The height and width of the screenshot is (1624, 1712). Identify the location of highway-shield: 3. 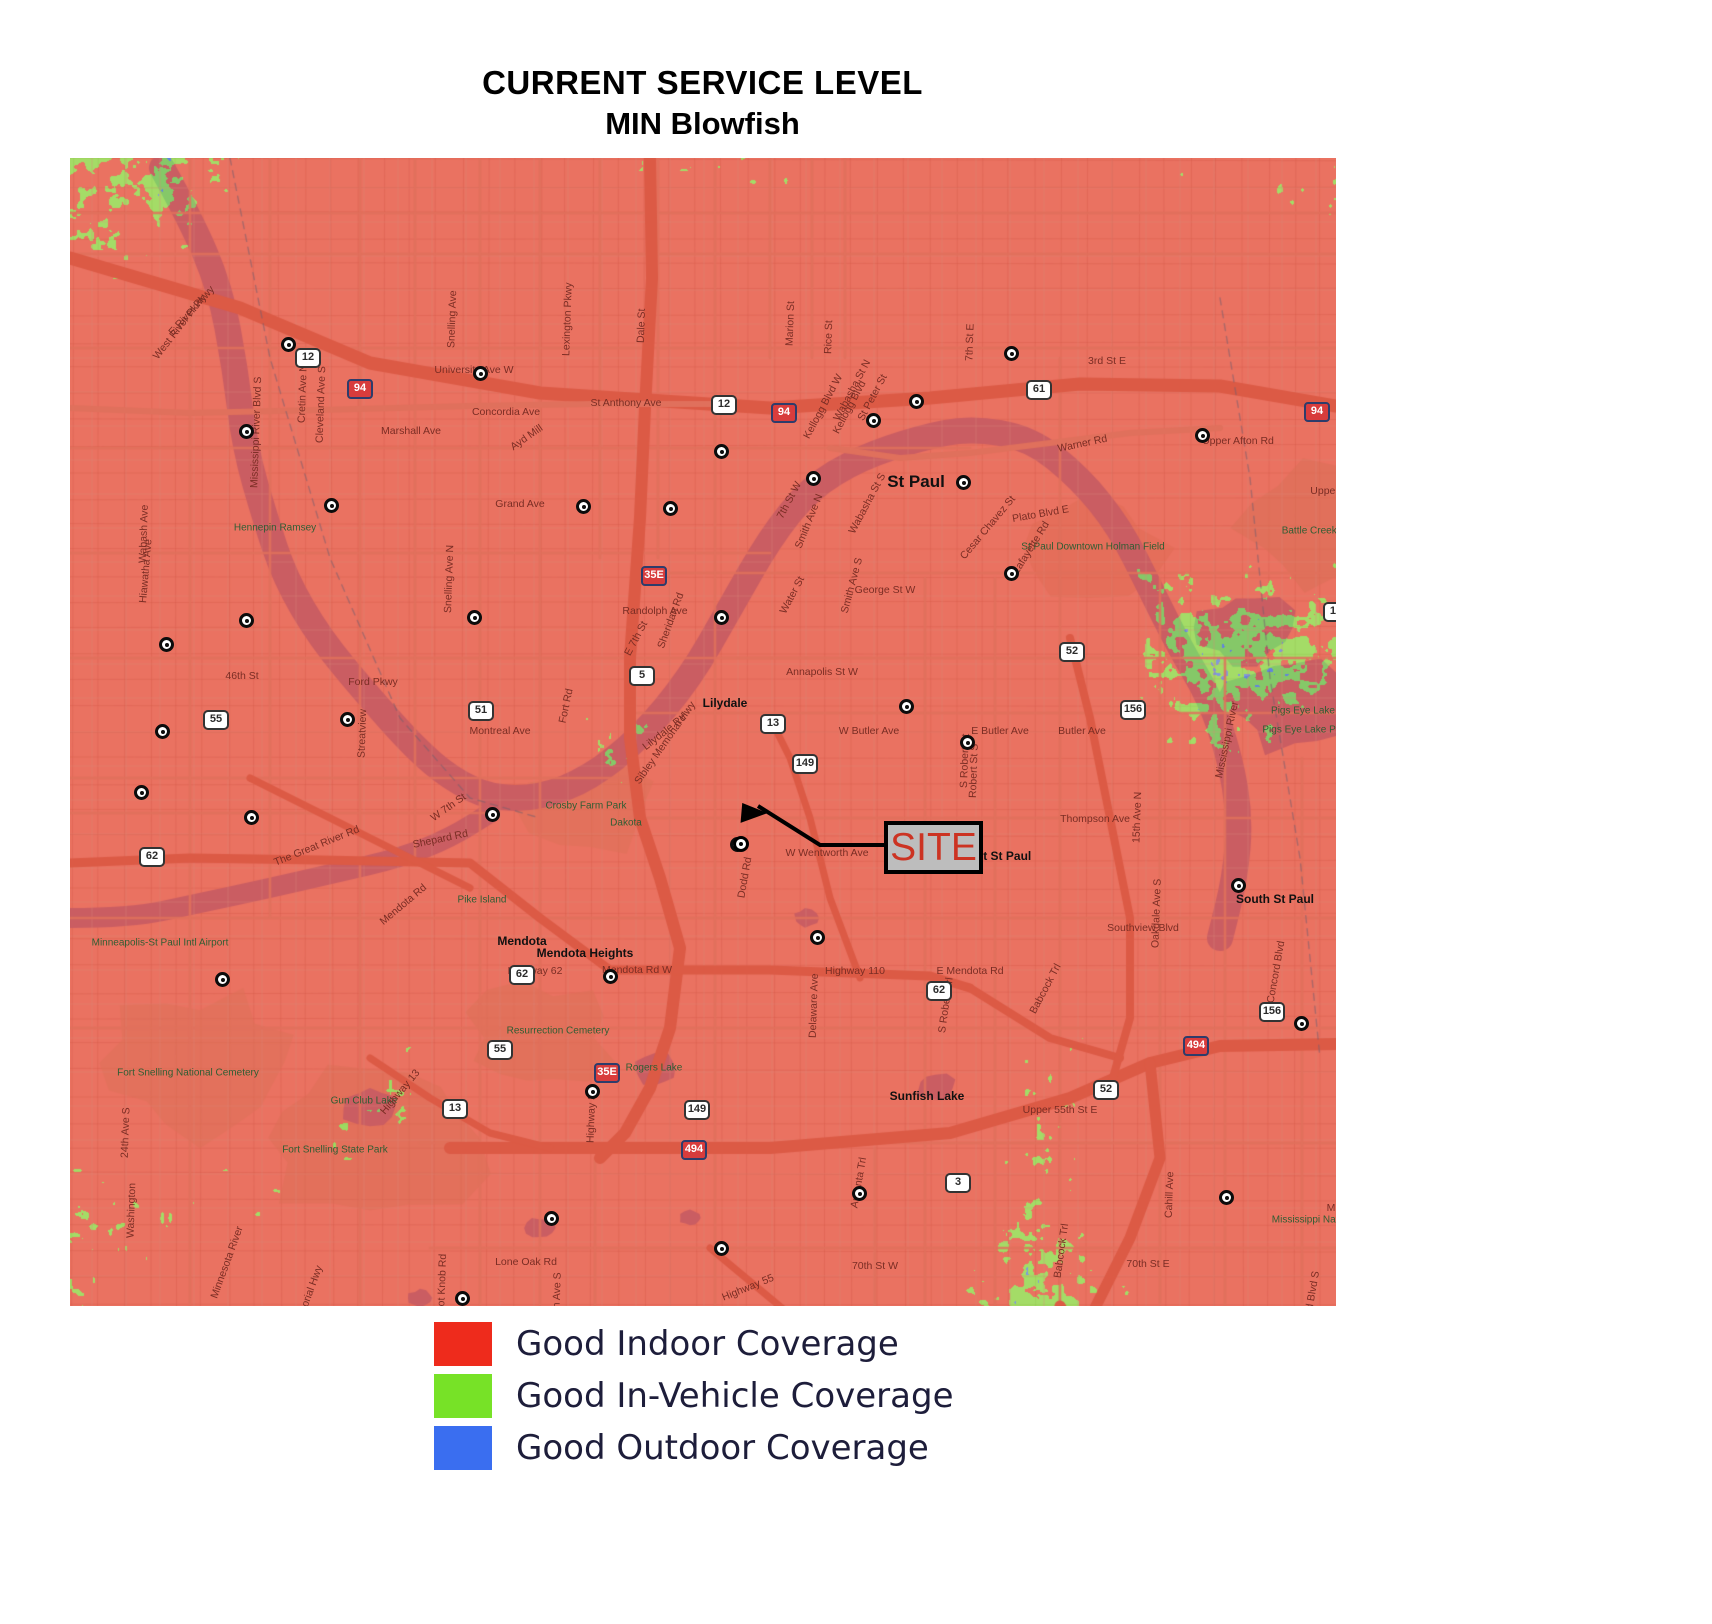
(958, 1183).